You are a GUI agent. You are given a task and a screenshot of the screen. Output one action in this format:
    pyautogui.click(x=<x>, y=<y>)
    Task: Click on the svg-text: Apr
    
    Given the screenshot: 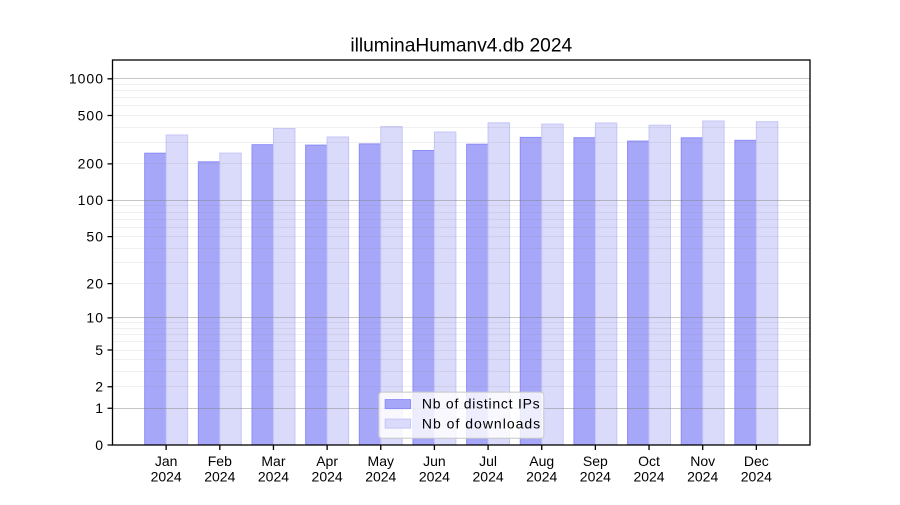 What is the action you would take?
    pyautogui.click(x=327, y=461)
    